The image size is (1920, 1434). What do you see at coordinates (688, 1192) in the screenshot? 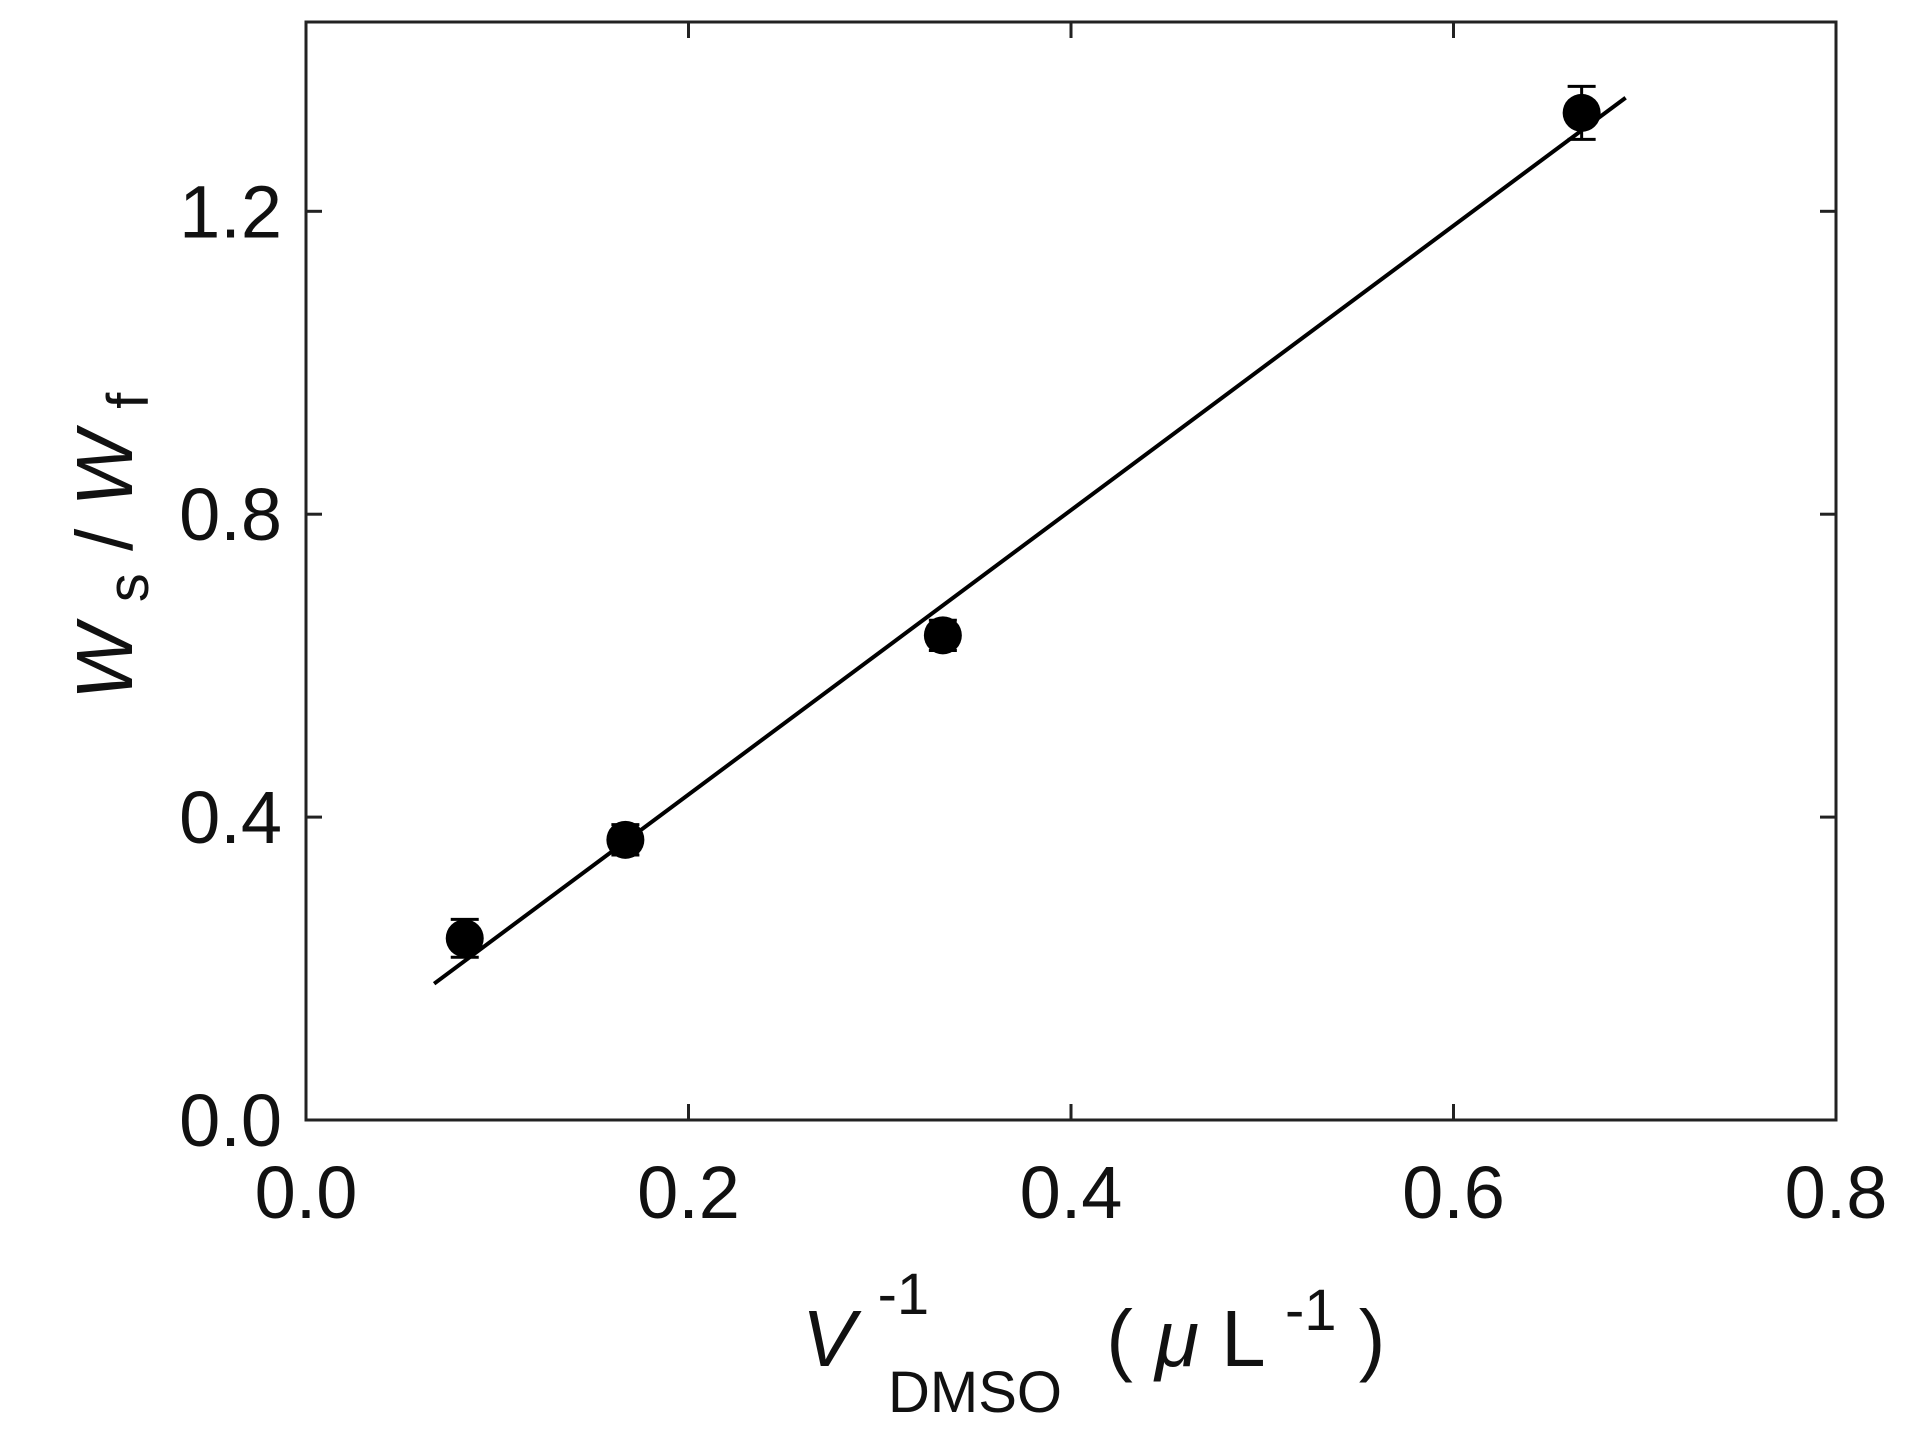
I see `x-tick-label: 0.2` at bounding box center [688, 1192].